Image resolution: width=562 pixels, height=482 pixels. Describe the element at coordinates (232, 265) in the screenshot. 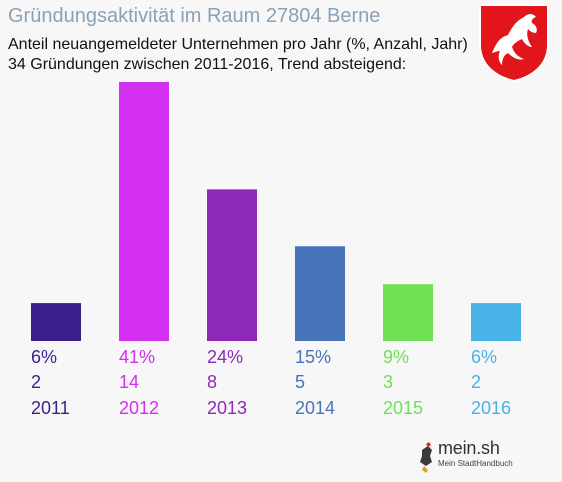

I see `bar-2013` at that location.